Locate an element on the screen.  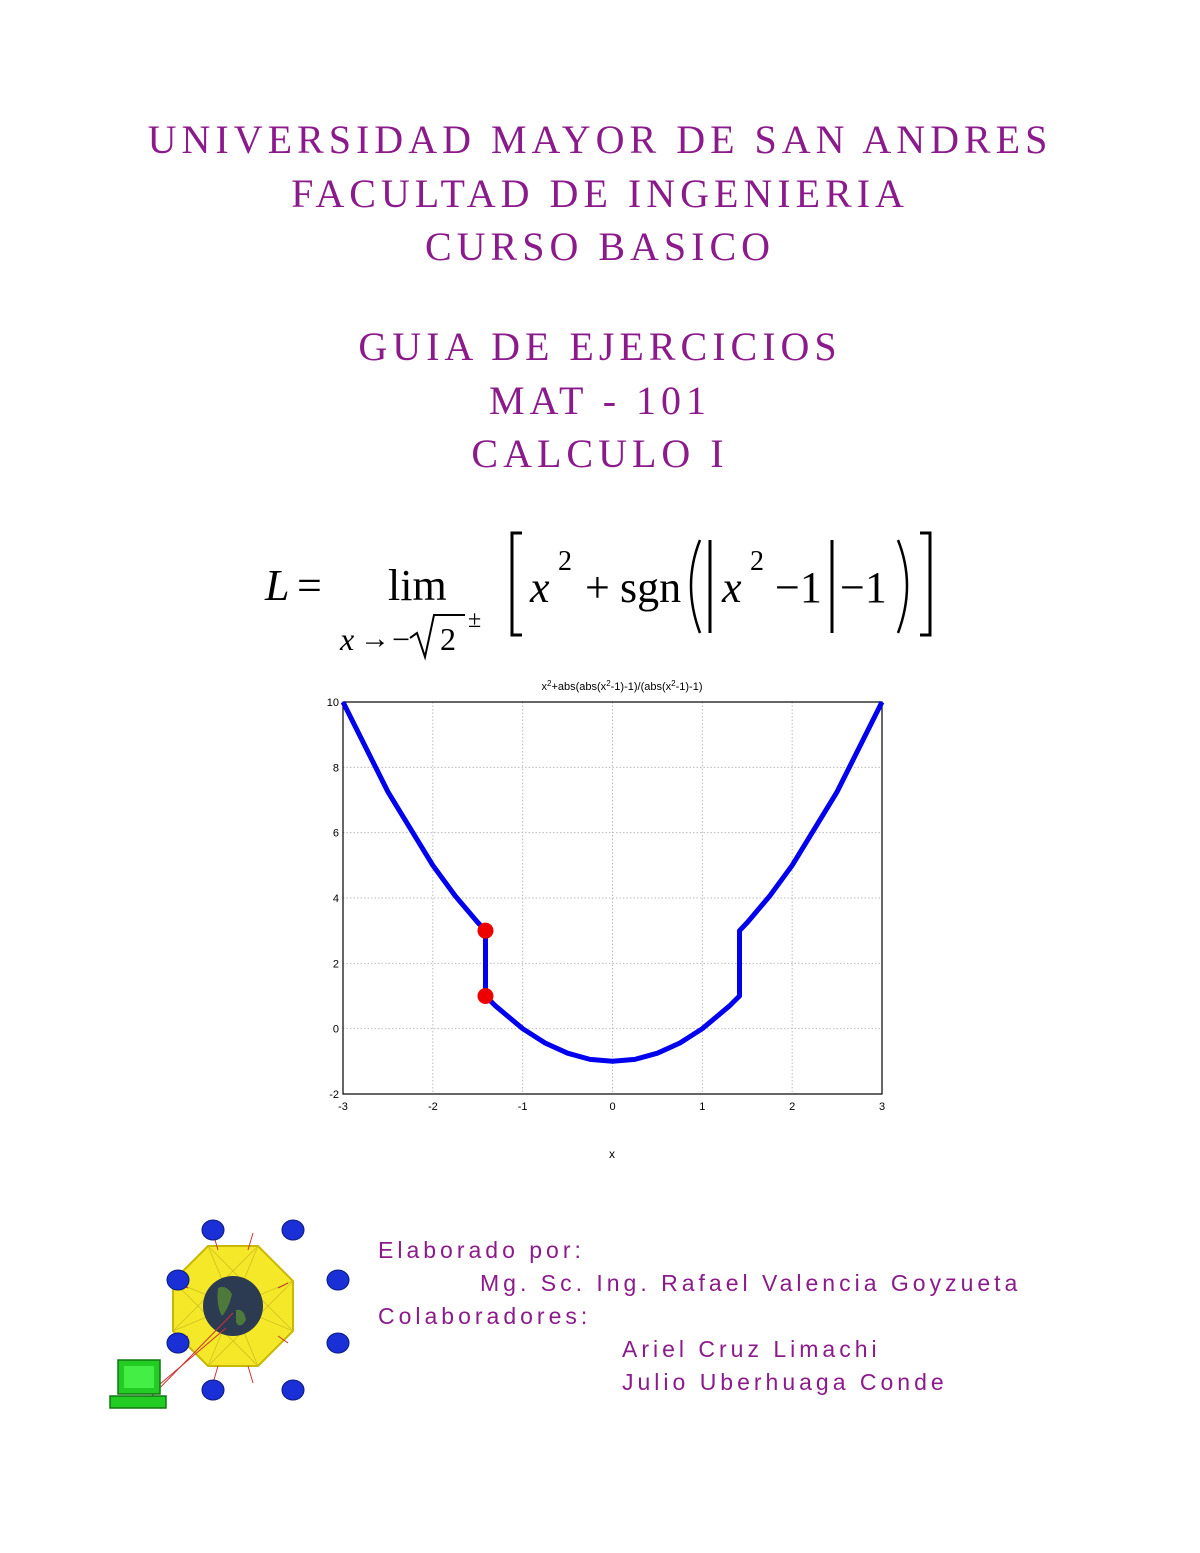
subject-title: CALCULO I is located at coordinates (600, 453).